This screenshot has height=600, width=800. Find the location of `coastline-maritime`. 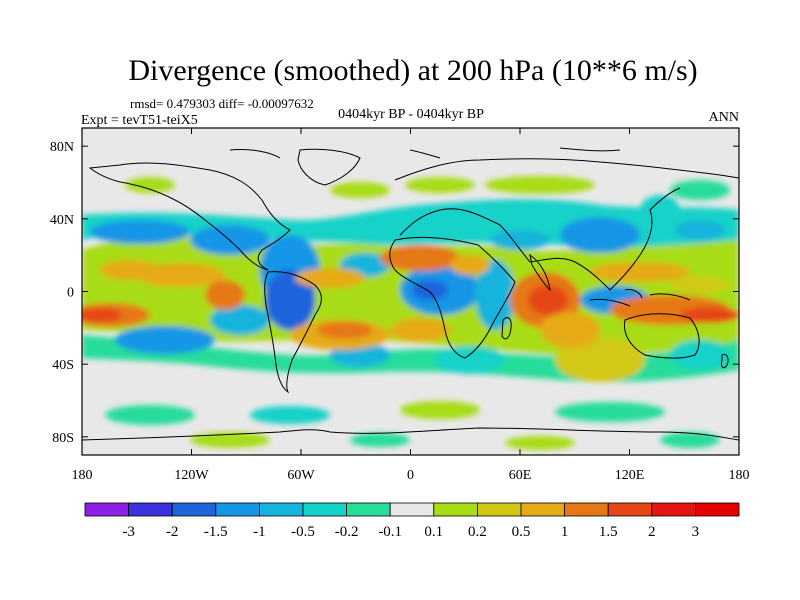

coastline-maritime is located at coordinates (640, 298).